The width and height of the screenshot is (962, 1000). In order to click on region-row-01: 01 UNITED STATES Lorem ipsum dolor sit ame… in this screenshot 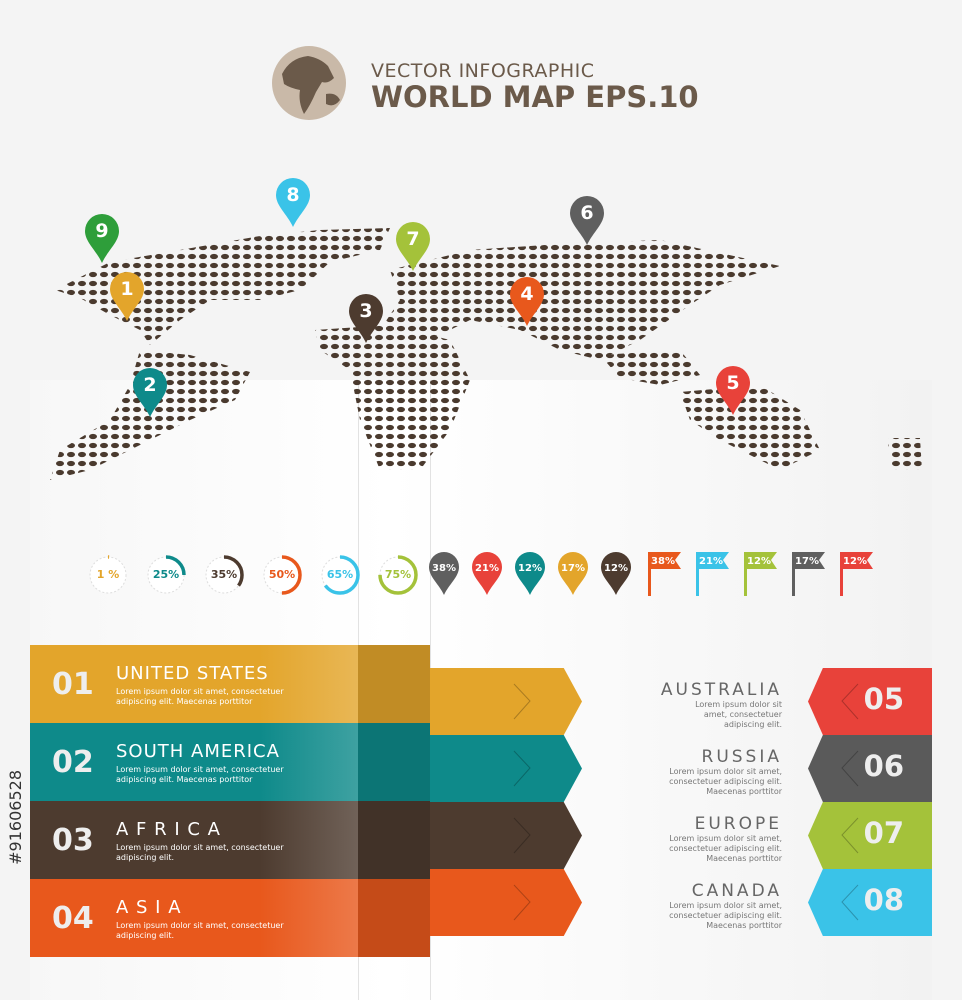, I will do `click(194, 684)`.